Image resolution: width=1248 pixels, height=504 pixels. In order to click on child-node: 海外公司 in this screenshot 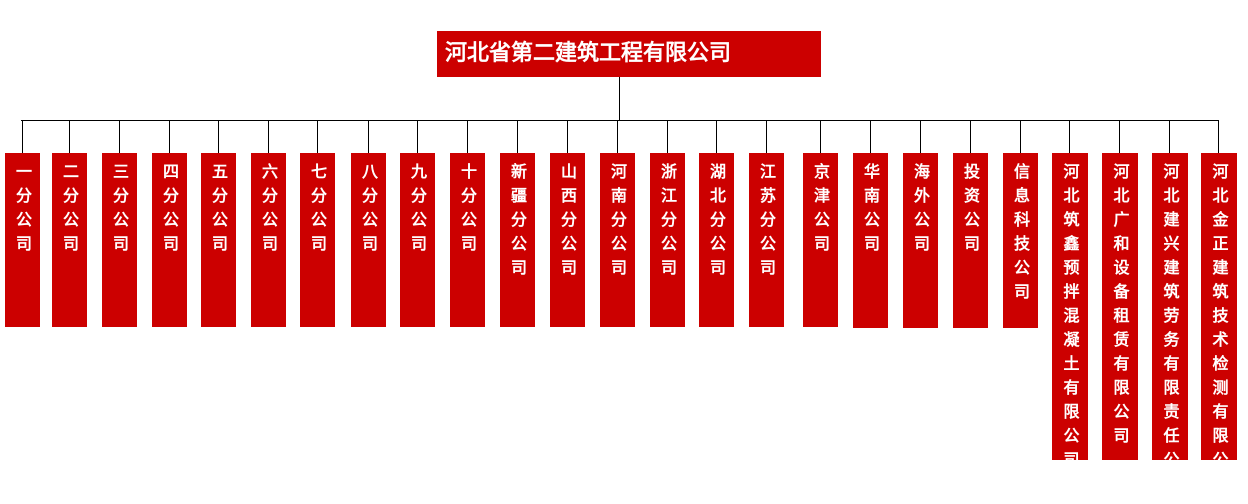, I will do `click(920, 240)`.